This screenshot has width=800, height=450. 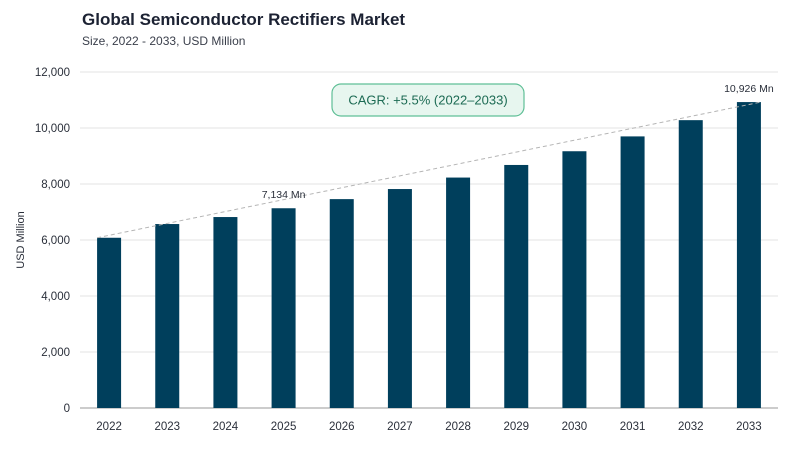 What do you see at coordinates (283, 308) in the screenshot?
I see `bar-2025` at bounding box center [283, 308].